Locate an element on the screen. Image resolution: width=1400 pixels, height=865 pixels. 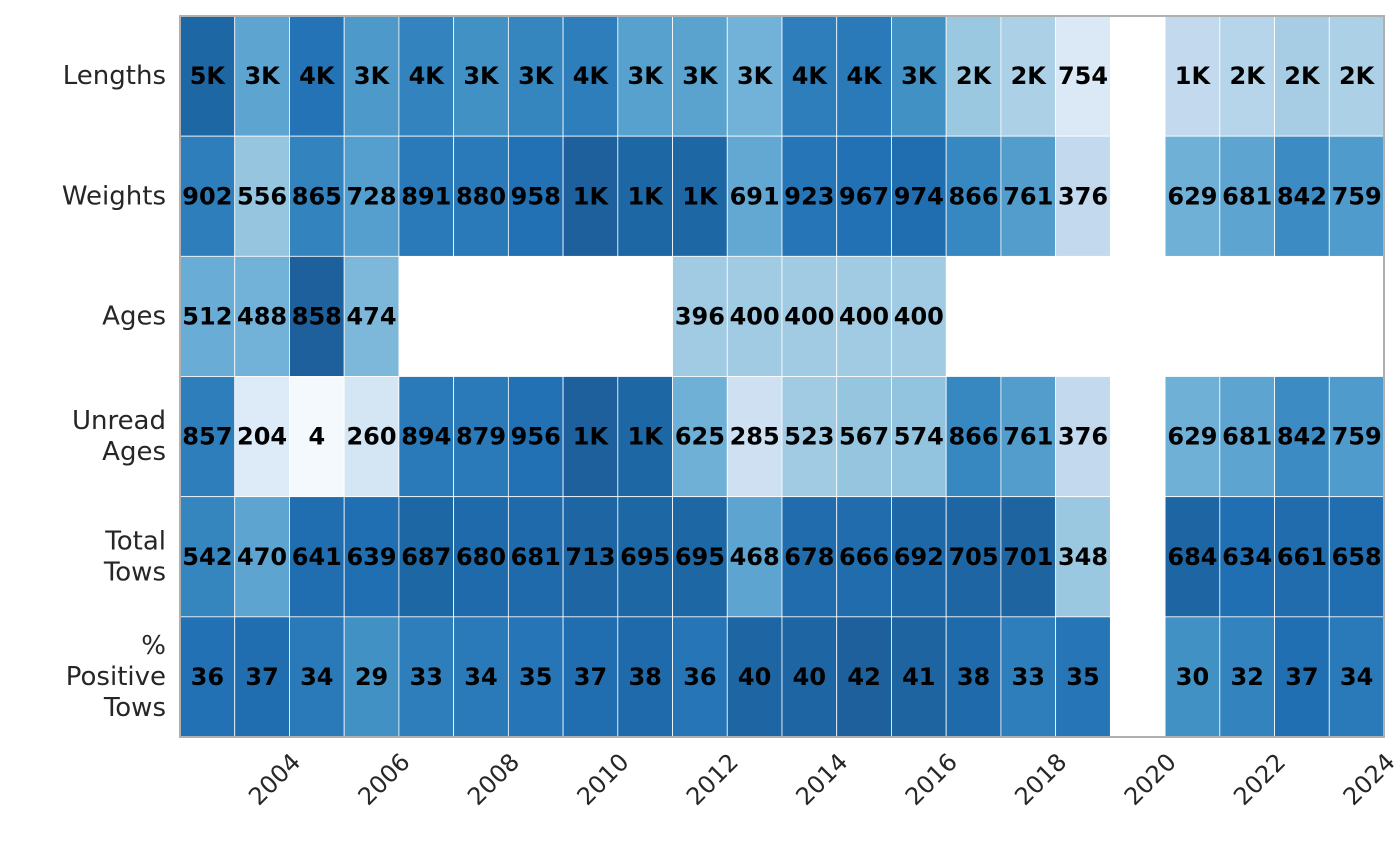
cell-value-label: 691 is located at coordinates (755, 196).